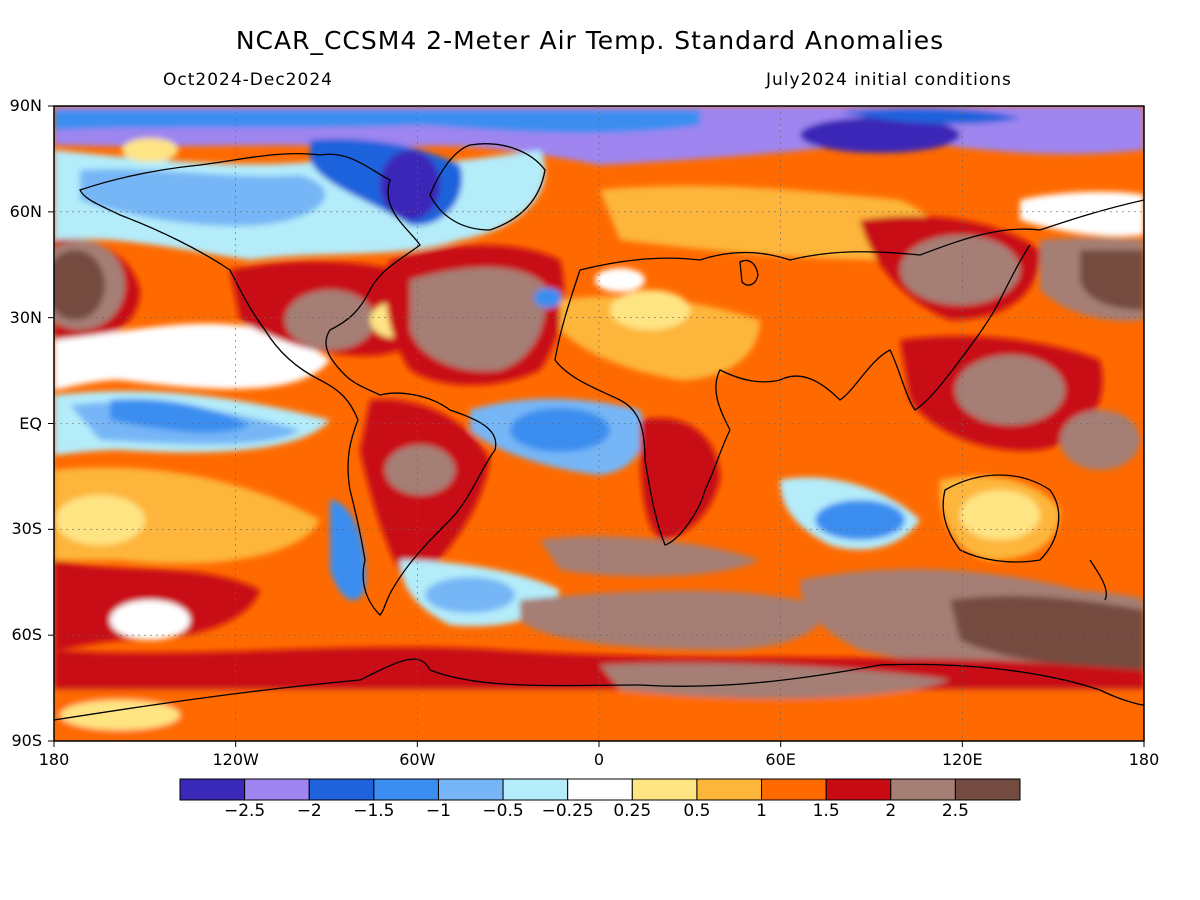  Describe the element at coordinates (438, 811) in the screenshot. I see `colorbar-label: −1` at that location.